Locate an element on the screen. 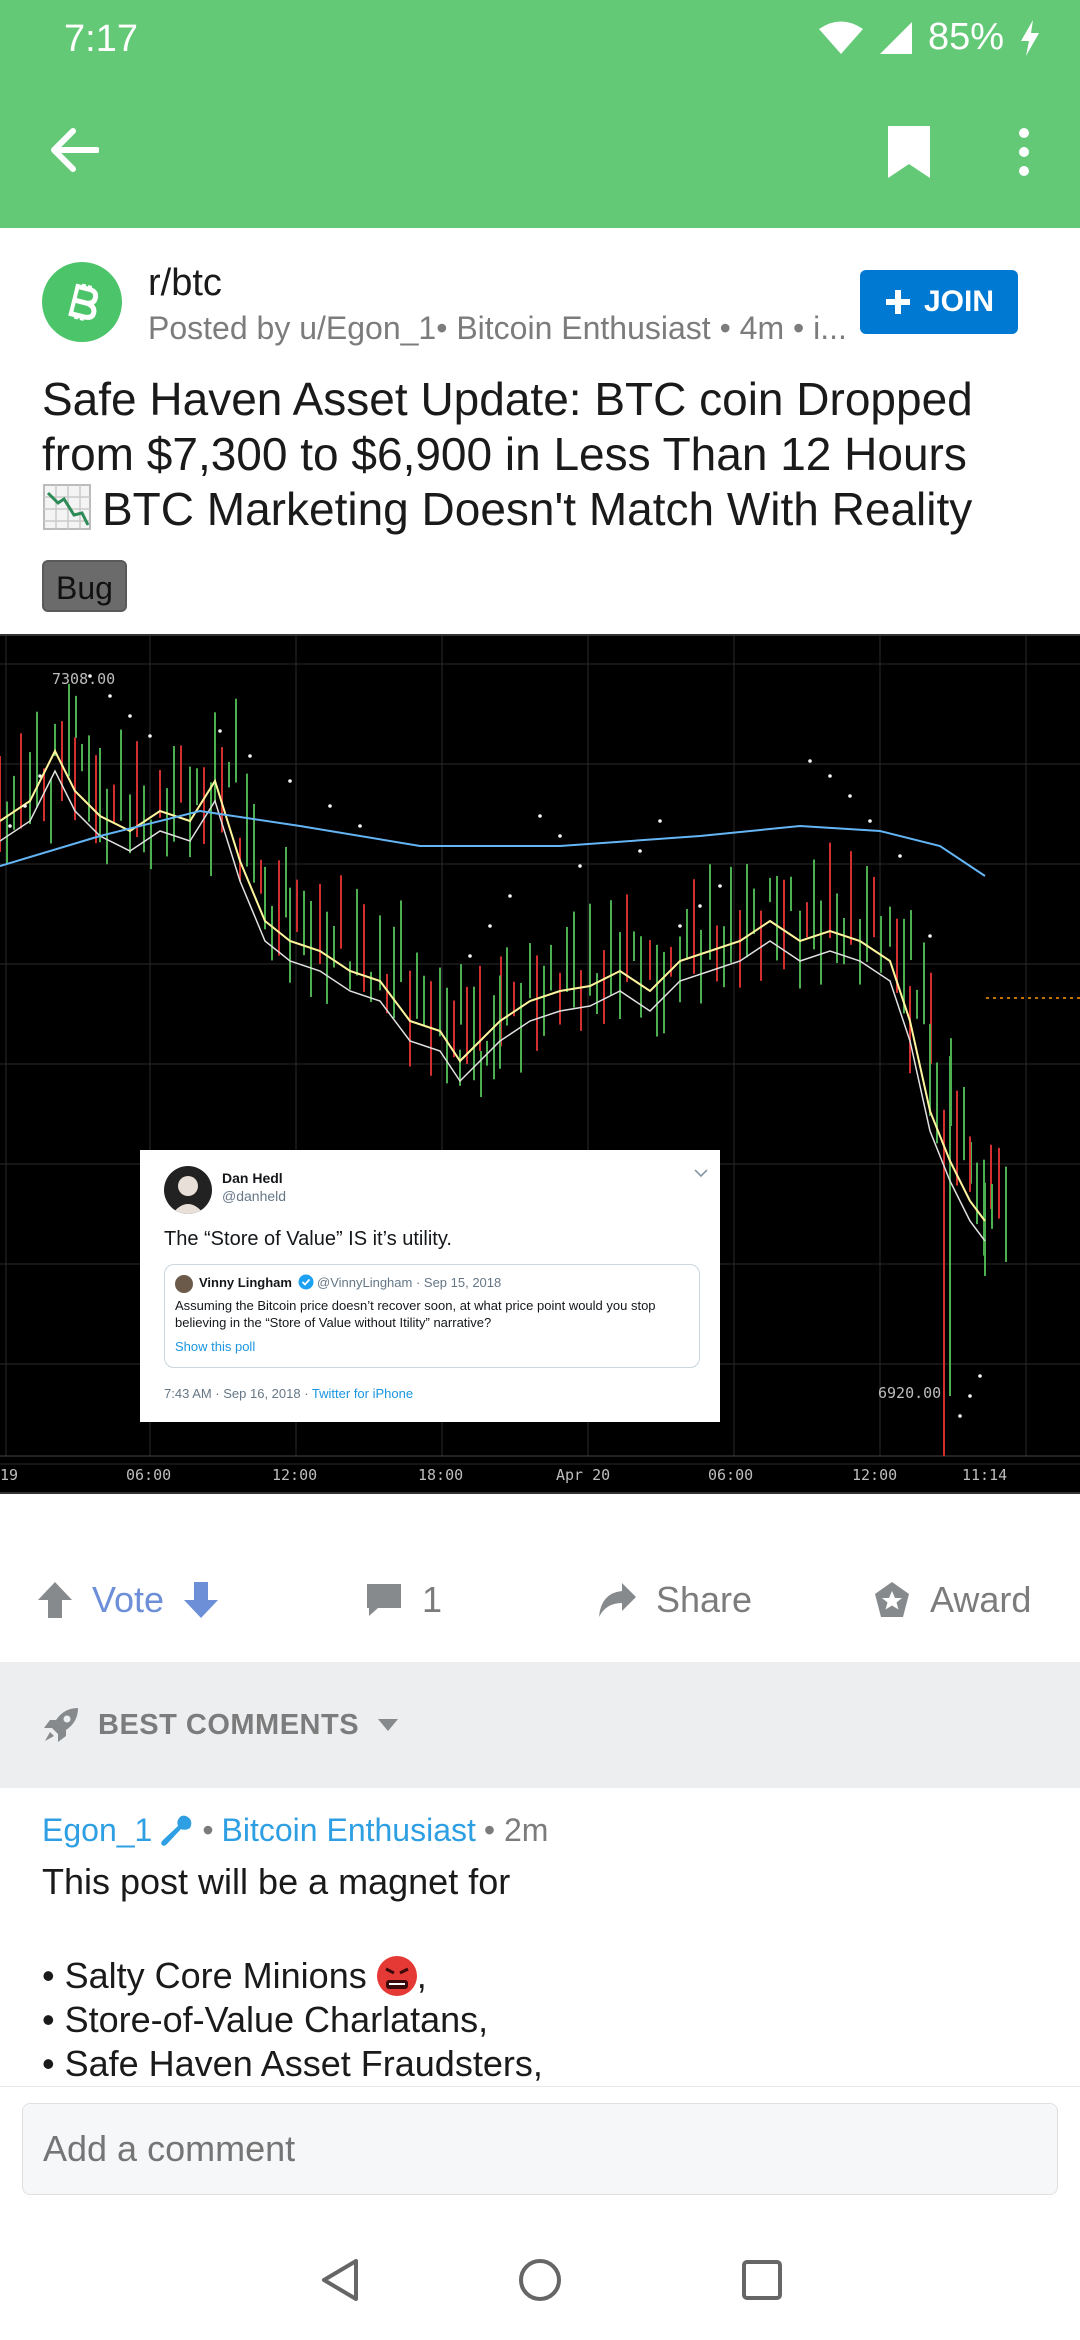 The height and width of the screenshot is (2340, 1080). chart-low-label: 6920.00 is located at coordinates (910, 1393).